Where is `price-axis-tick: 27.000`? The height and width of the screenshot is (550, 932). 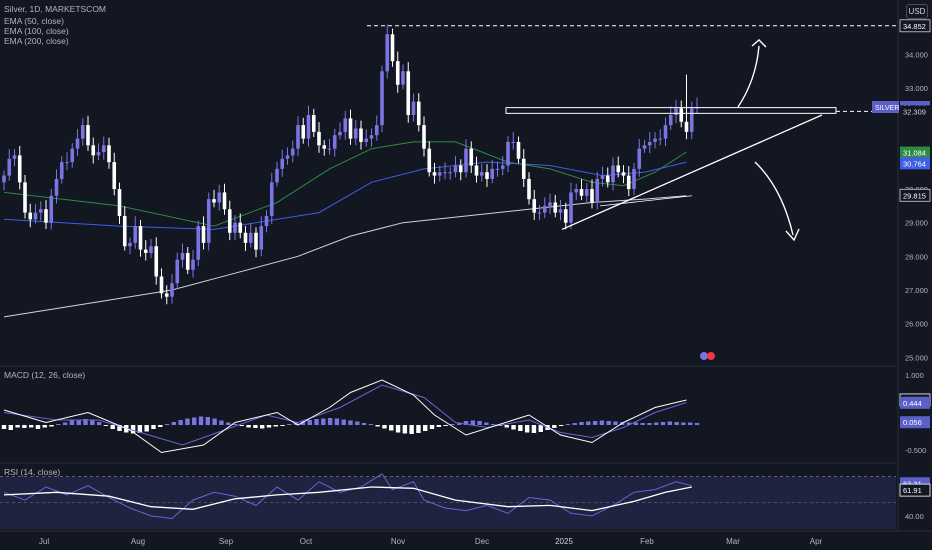
price-axis-tick: 27.000 is located at coordinates (916, 290).